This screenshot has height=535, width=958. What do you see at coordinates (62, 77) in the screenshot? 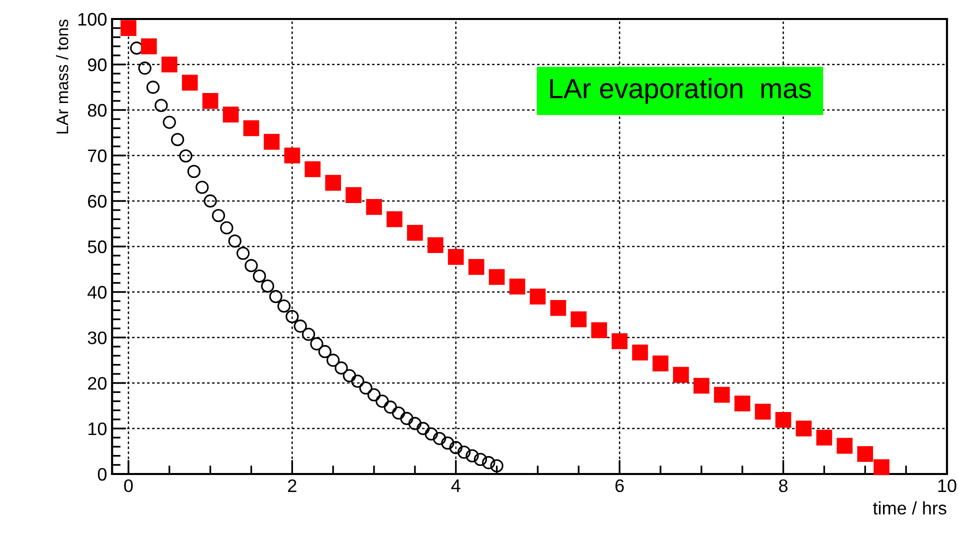
I see `y-axis-title: LAr mass / tons` at bounding box center [62, 77].